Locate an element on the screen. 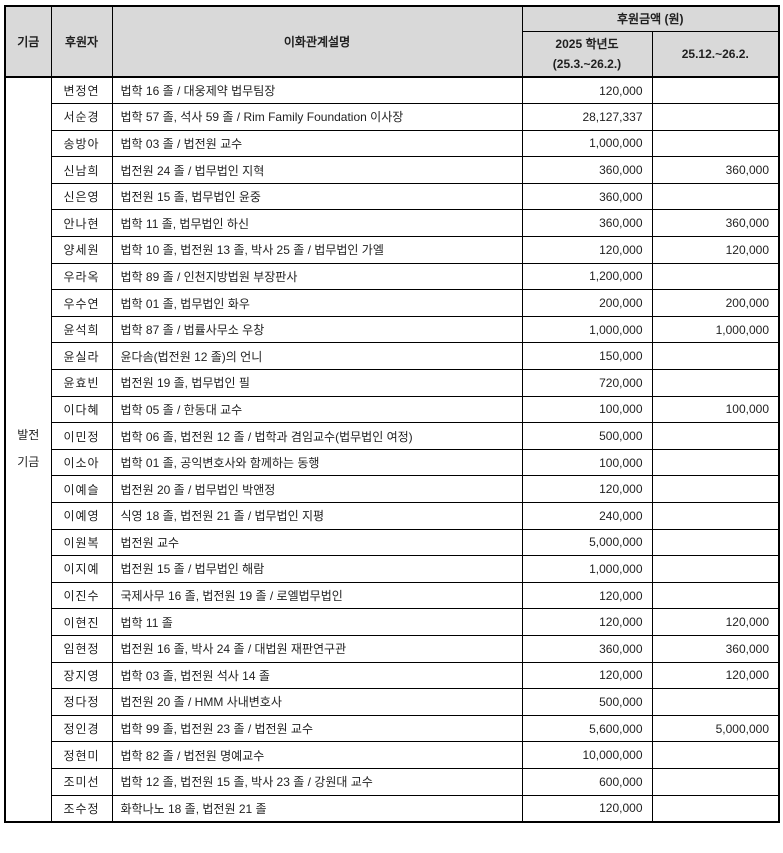  table-row: 이원복 법전원 교수 5,000,000 is located at coordinates (392, 542).